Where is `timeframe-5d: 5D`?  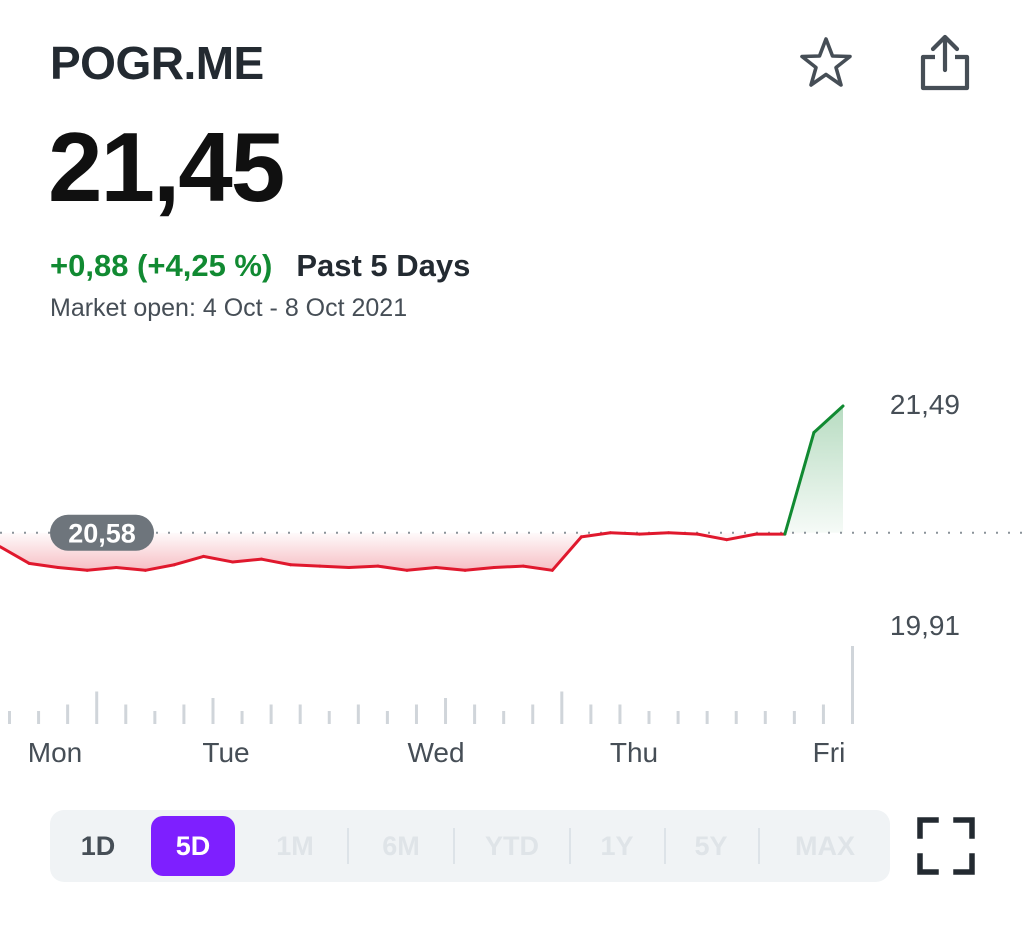 timeframe-5d: 5D is located at coordinates (193, 846).